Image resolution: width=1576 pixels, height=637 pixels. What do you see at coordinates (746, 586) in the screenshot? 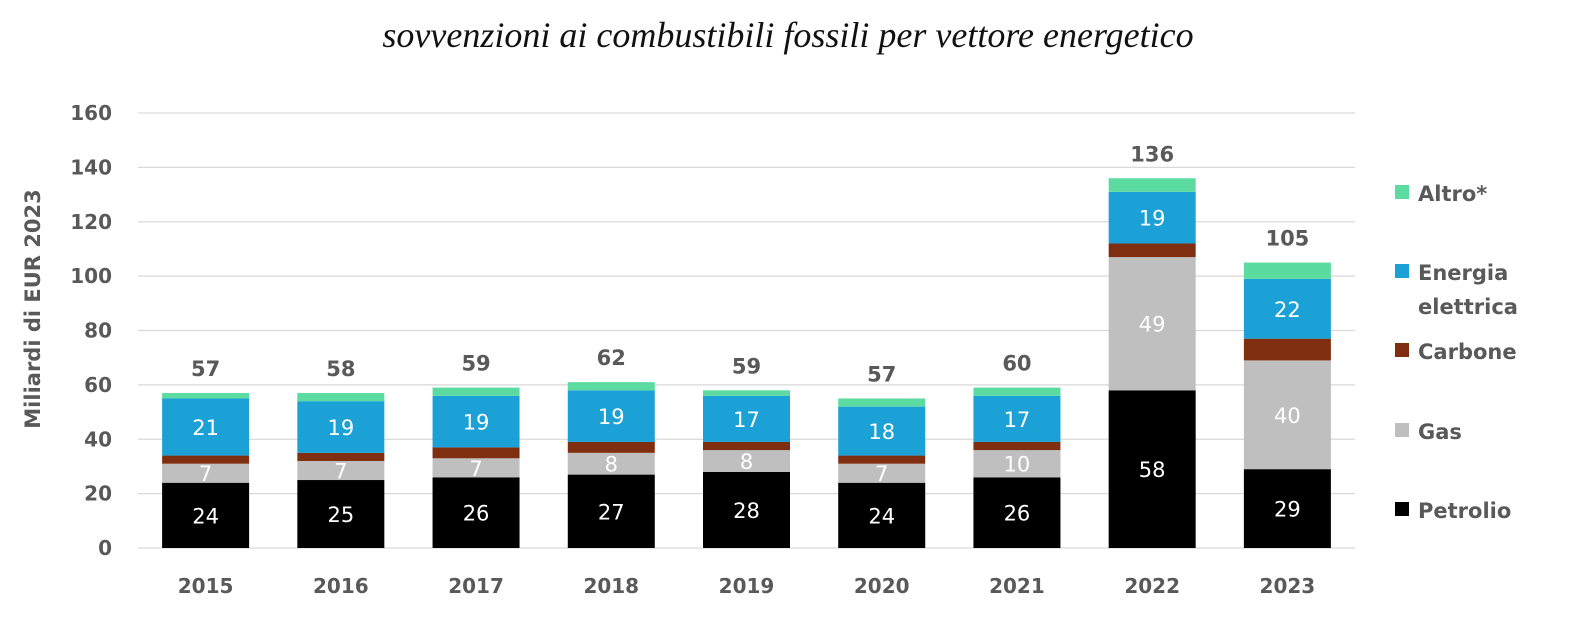
I see `x-axis: 2015 2016 2017 2018 2019 2020 2021 2022 2023` at bounding box center [746, 586].